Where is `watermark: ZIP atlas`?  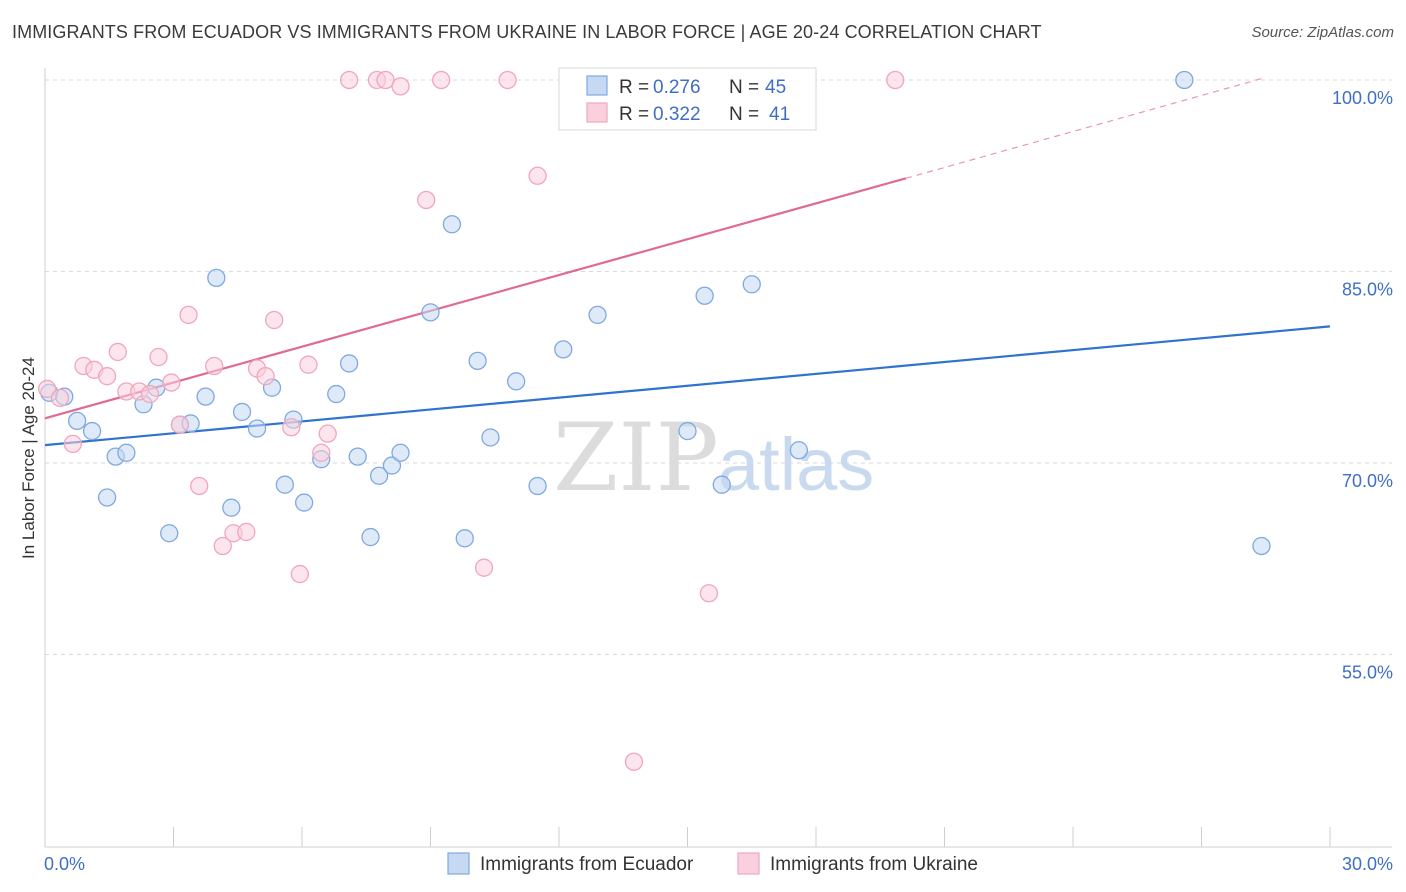 watermark: ZIP atlas is located at coordinates (713, 458).